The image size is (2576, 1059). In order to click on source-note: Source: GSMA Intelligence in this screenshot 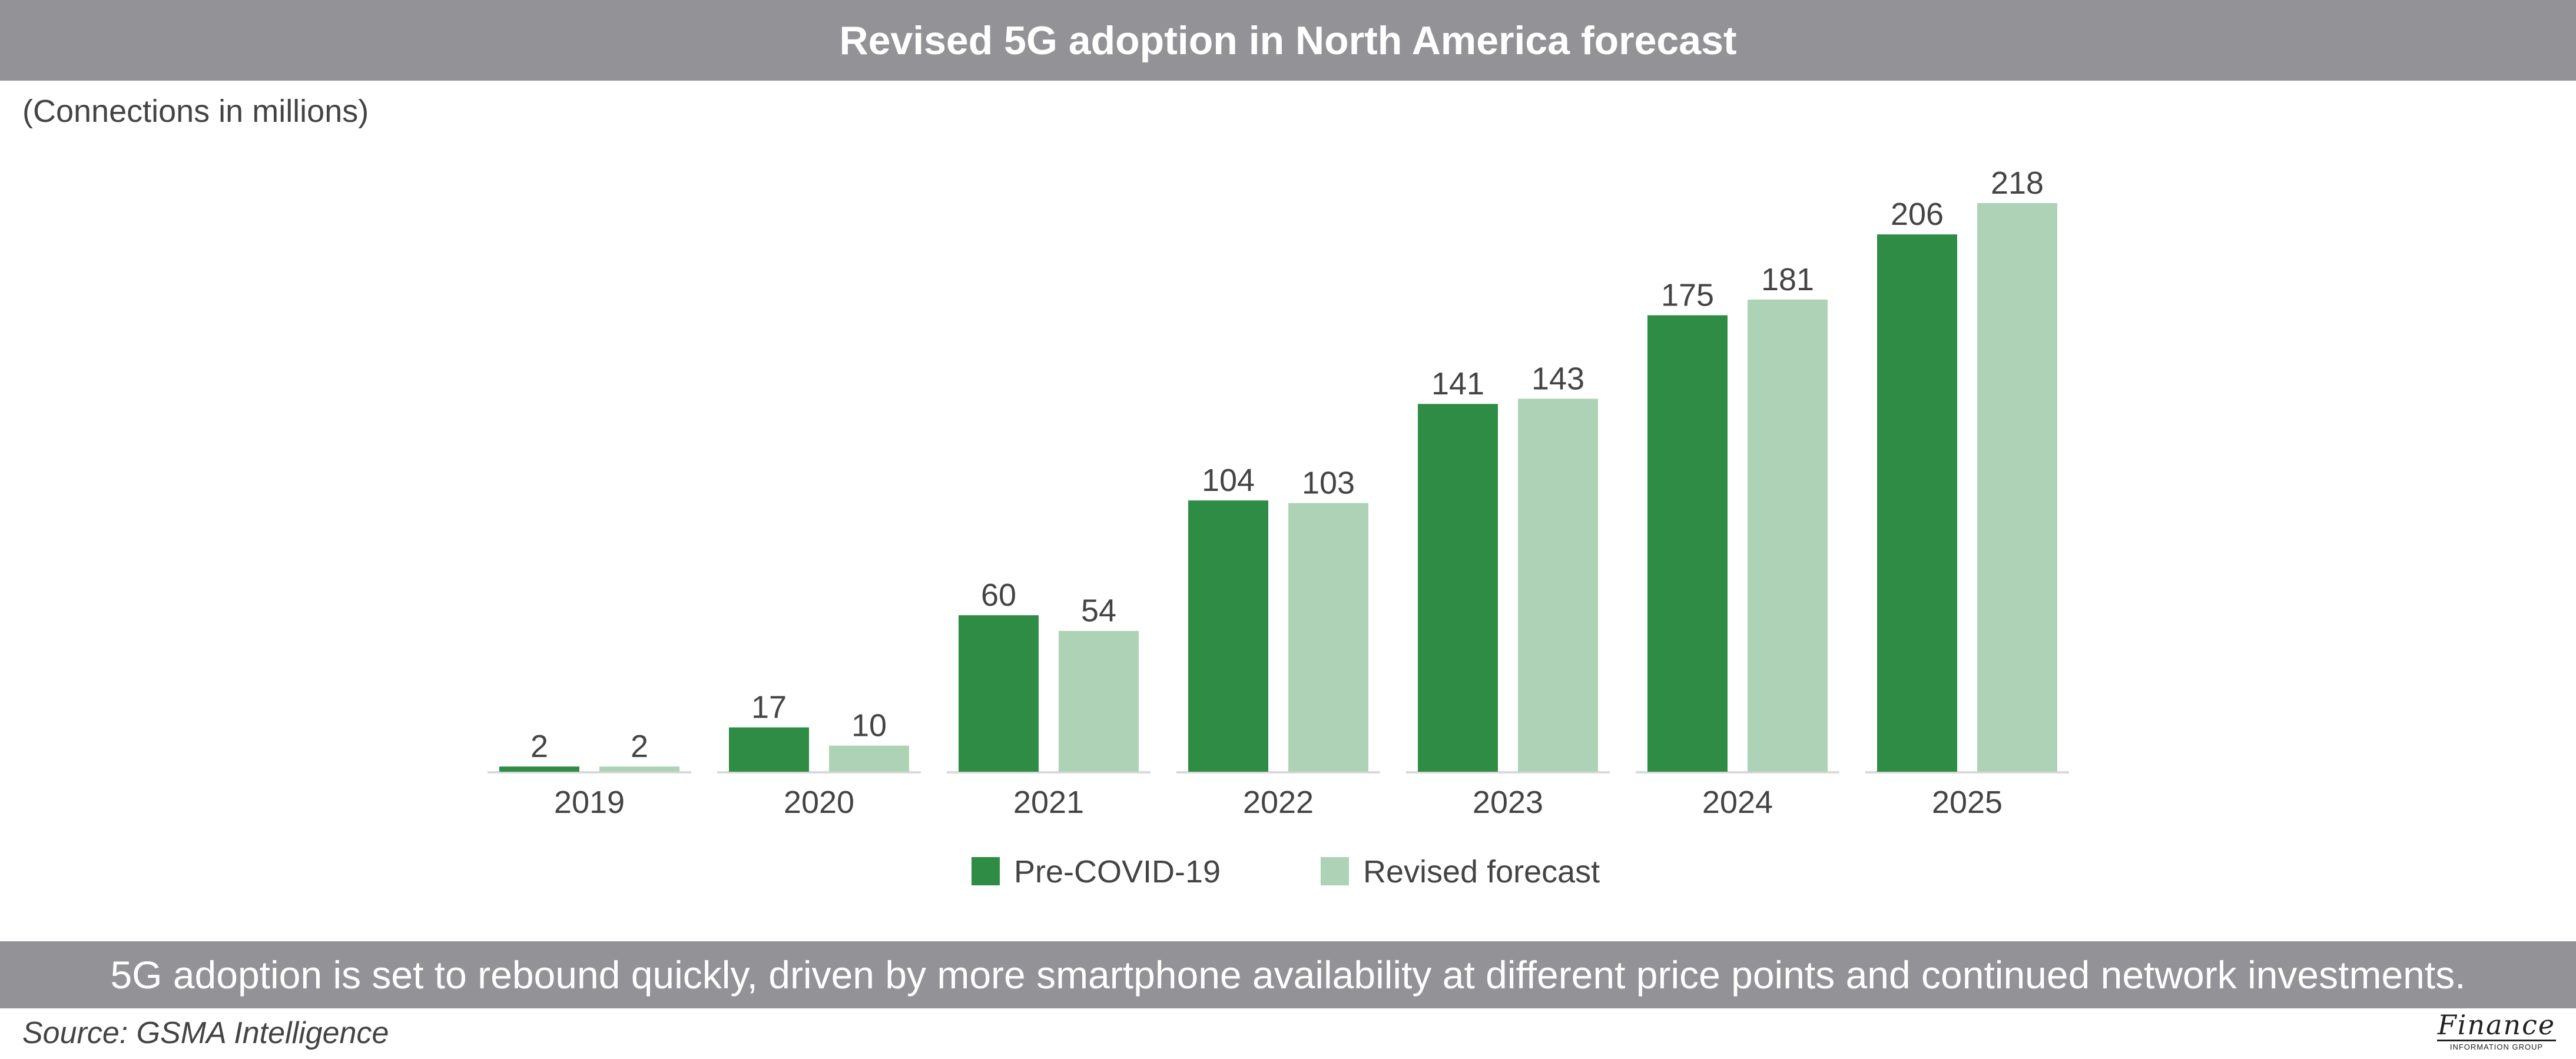, I will do `click(205, 1033)`.